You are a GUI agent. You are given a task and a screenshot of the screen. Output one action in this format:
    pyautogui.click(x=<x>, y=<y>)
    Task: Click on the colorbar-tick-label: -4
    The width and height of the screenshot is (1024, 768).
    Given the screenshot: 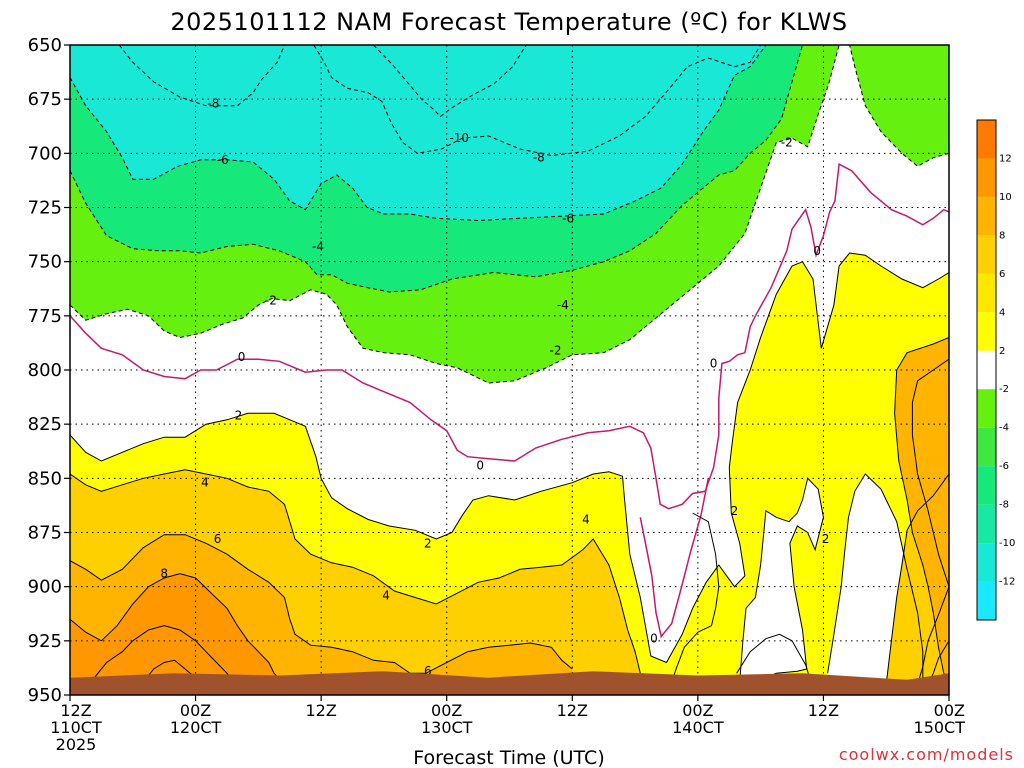 What is the action you would take?
    pyautogui.click(x=1004, y=428)
    